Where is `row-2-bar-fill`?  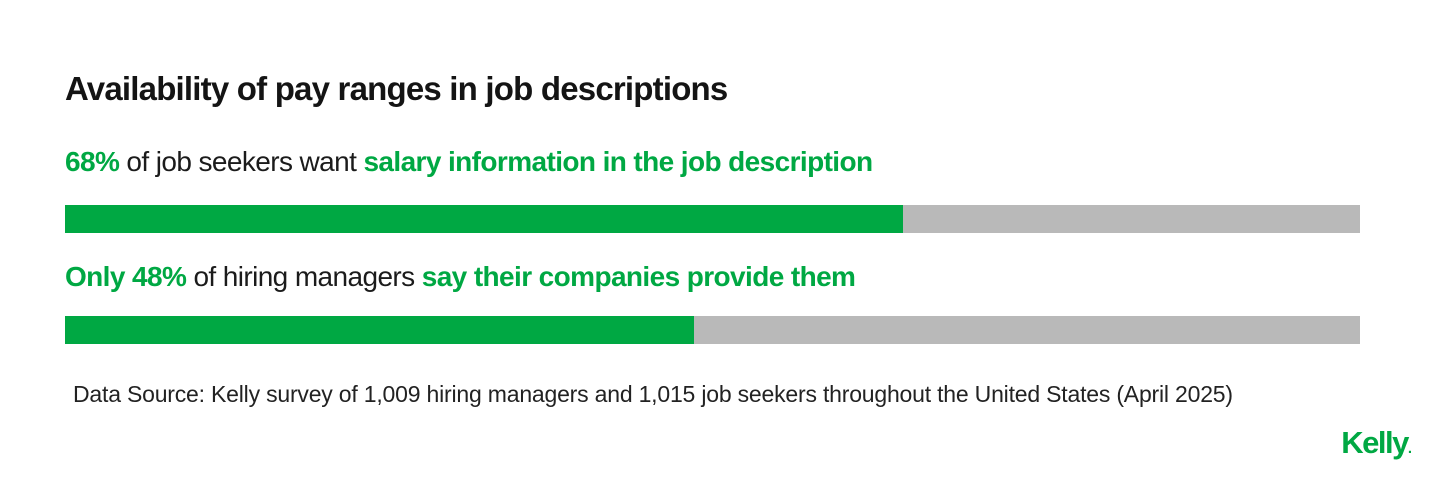
row-2-bar-fill is located at coordinates (380, 330).